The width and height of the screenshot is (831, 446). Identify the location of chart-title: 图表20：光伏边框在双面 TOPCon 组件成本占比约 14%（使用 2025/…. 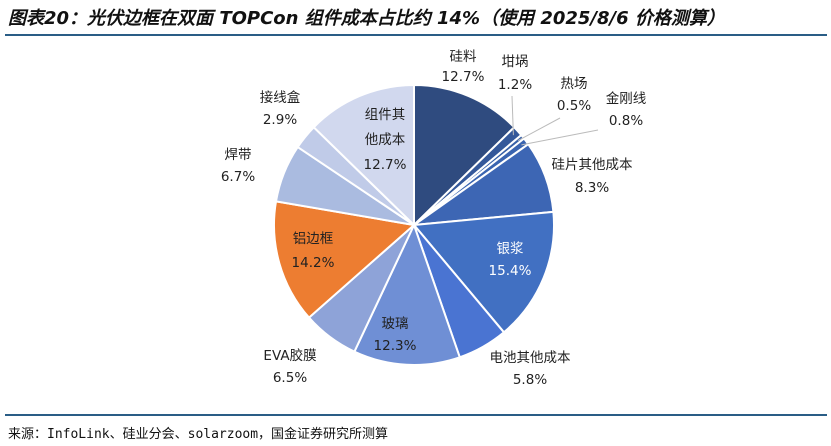
(366, 18).